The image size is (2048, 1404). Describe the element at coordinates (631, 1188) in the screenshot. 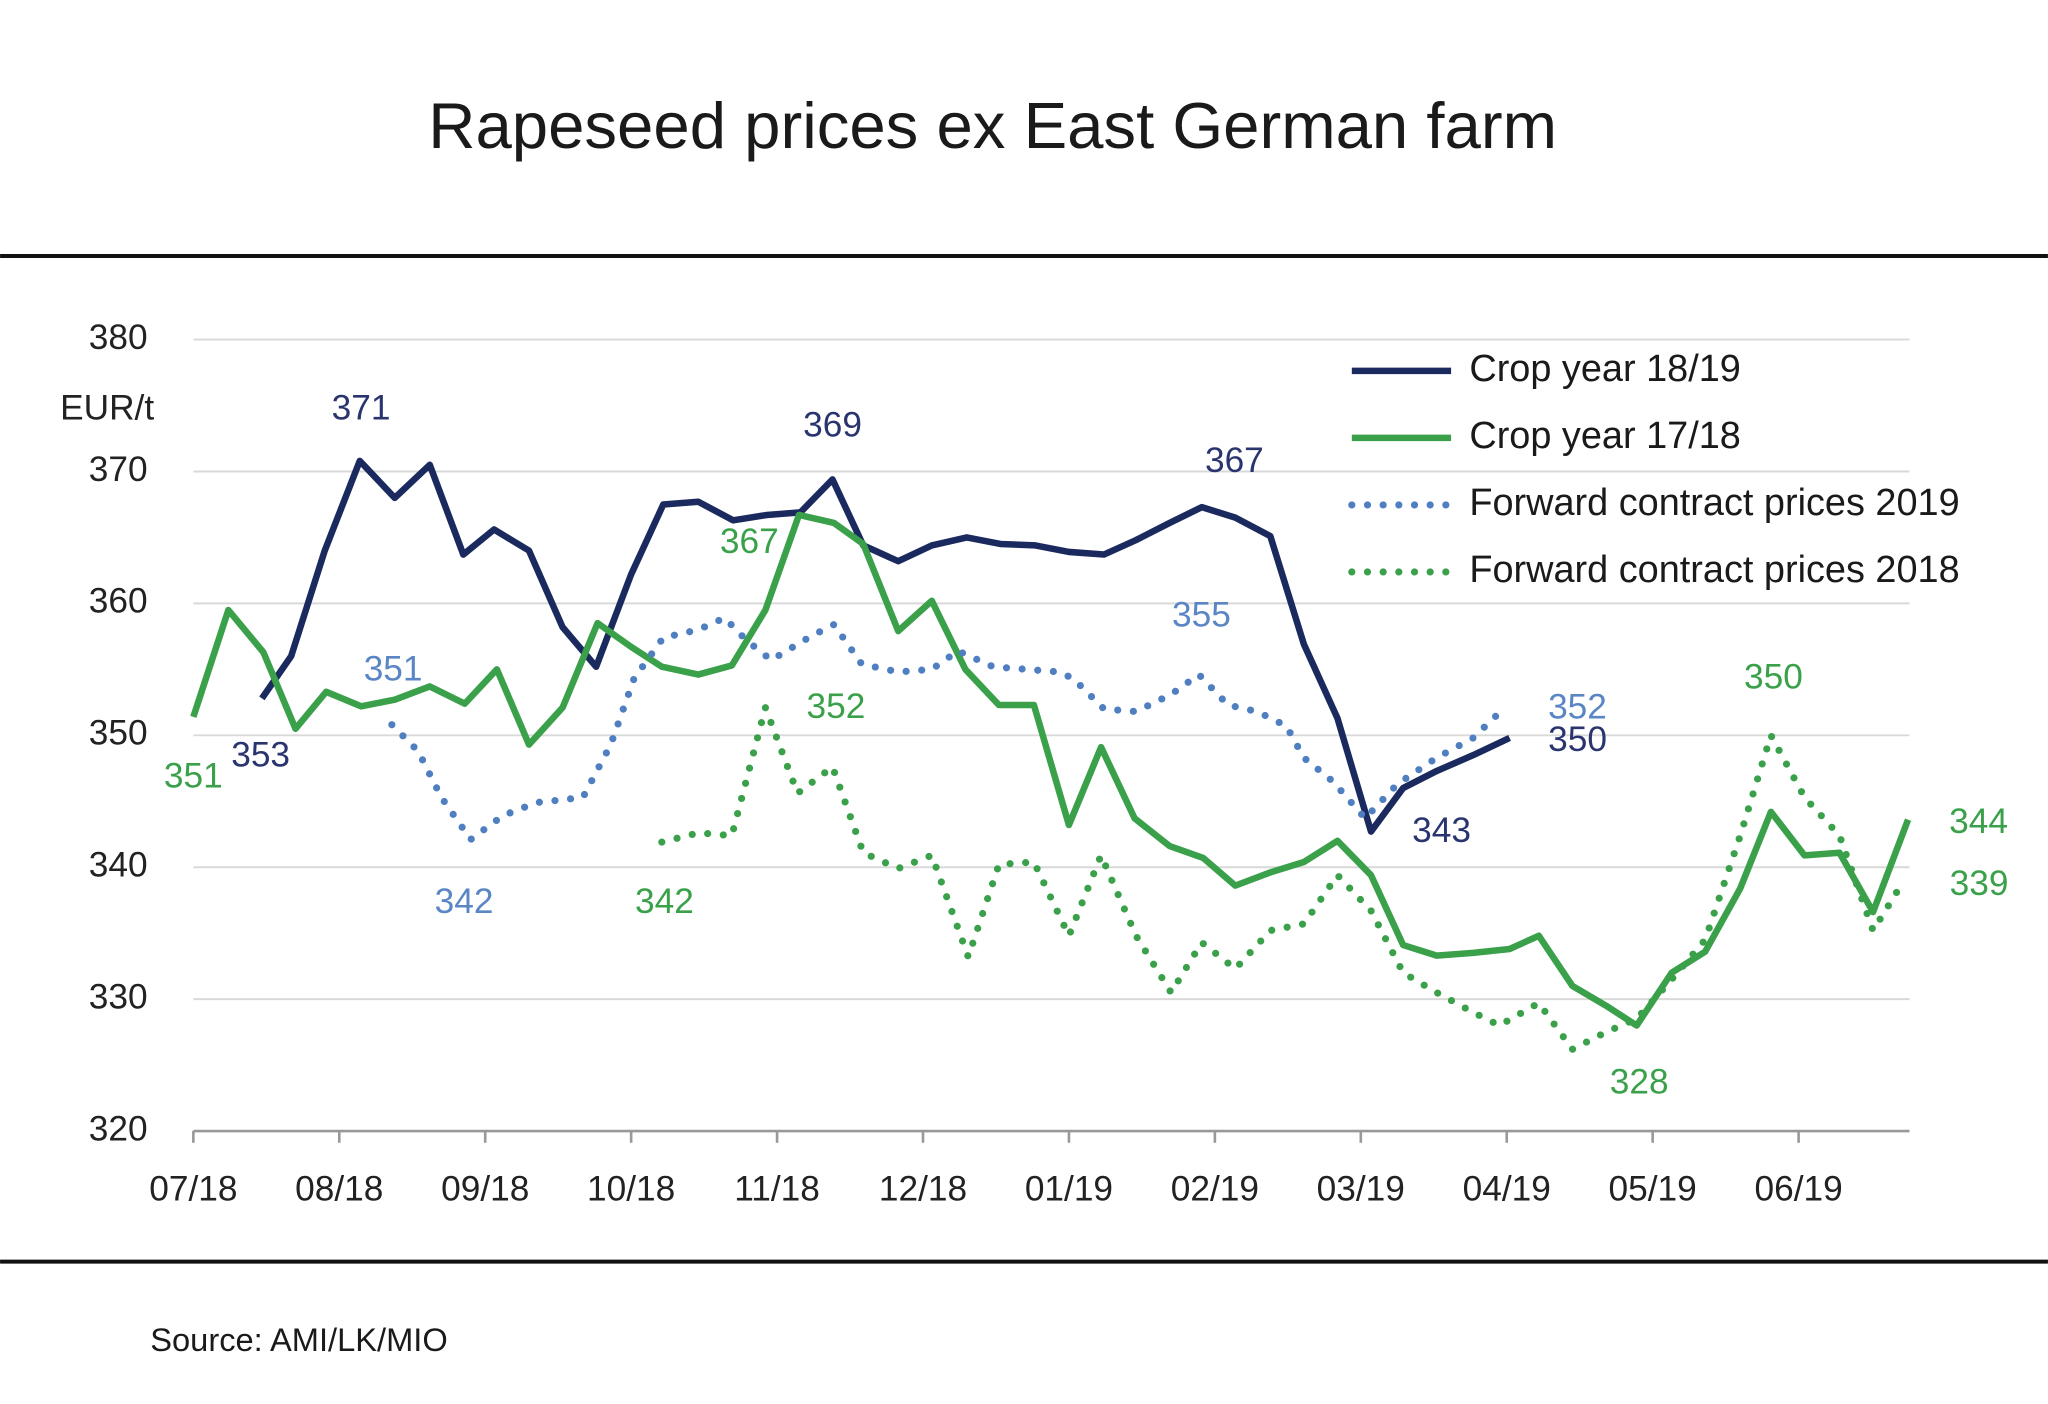

I see `x-tick-label: 10/18` at that location.